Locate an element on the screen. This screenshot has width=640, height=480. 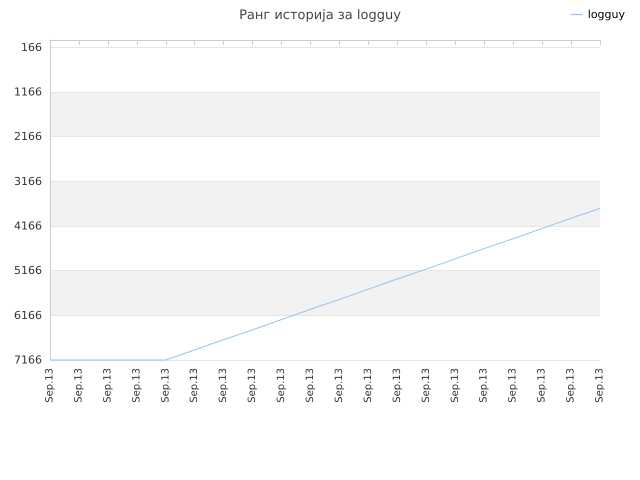
legend-label: logguy is located at coordinates (607, 14).